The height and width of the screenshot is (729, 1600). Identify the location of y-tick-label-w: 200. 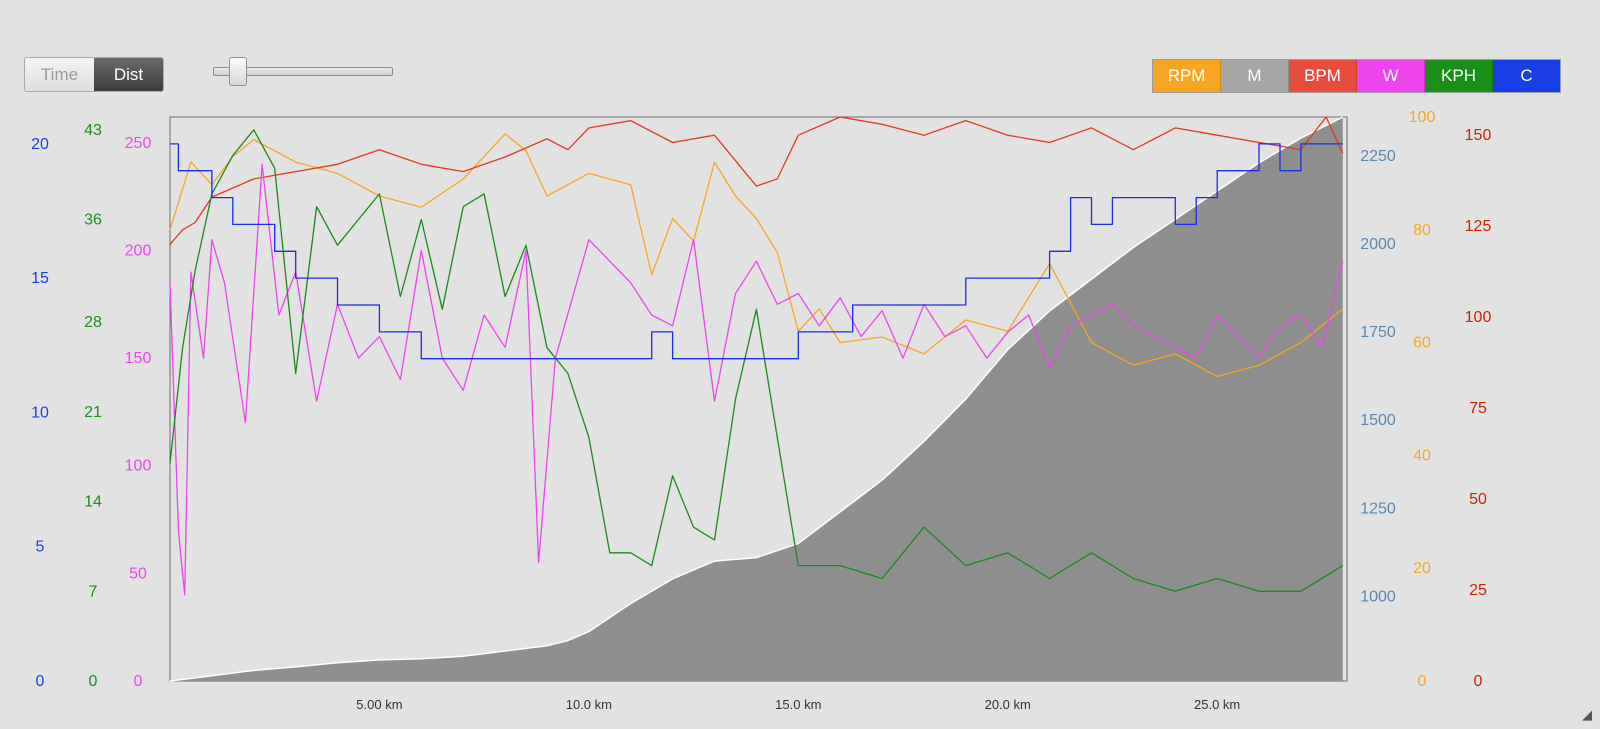
(138, 250).